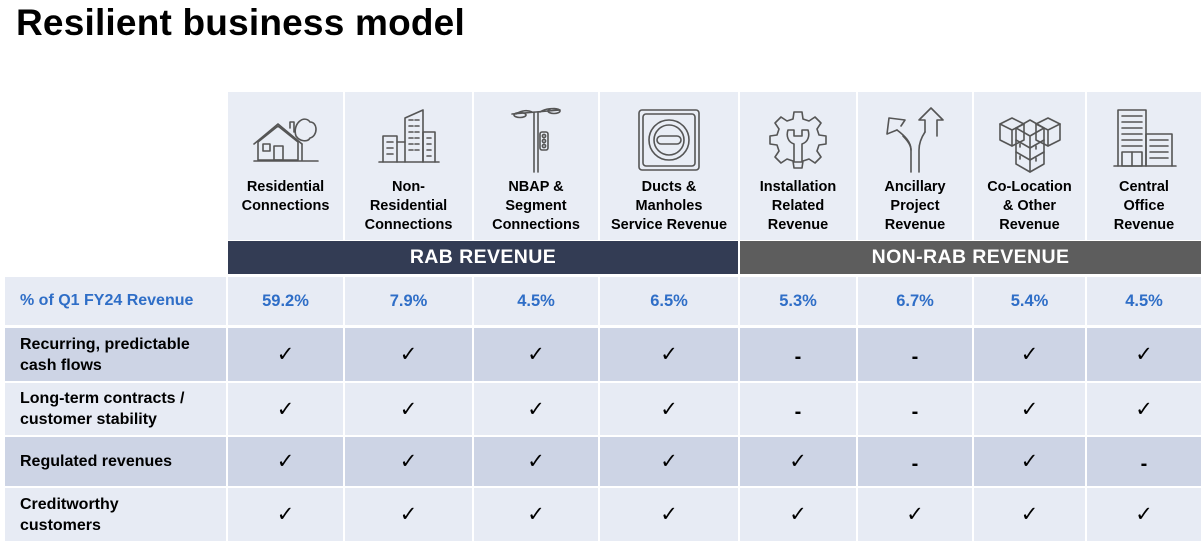 The height and width of the screenshot is (548, 1203). I want to click on attribute-row-label-text: Long-term contracts / customer stability, so click(102, 409).